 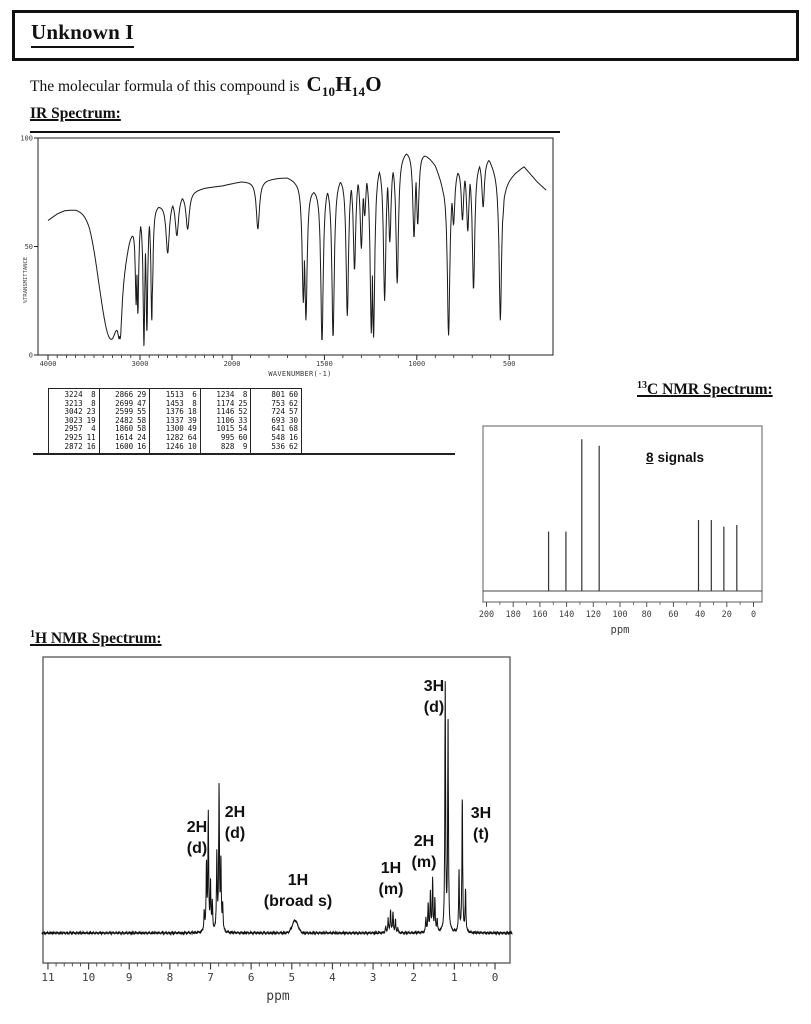 I want to click on svg-text: 160, so click(x=539, y=615).